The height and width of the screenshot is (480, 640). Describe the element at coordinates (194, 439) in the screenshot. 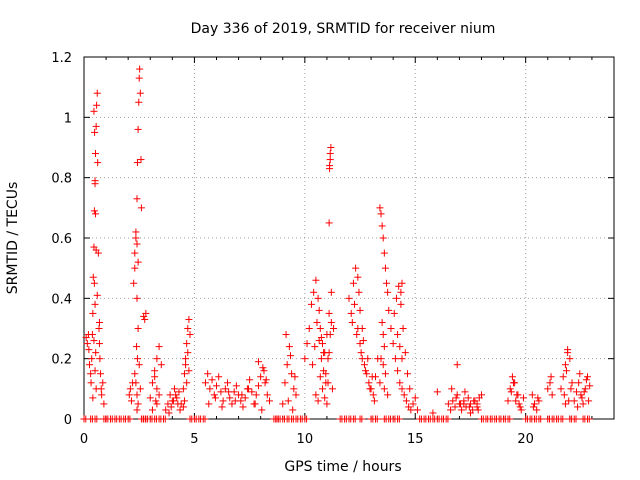

I see `x-tick-label: 5` at that location.